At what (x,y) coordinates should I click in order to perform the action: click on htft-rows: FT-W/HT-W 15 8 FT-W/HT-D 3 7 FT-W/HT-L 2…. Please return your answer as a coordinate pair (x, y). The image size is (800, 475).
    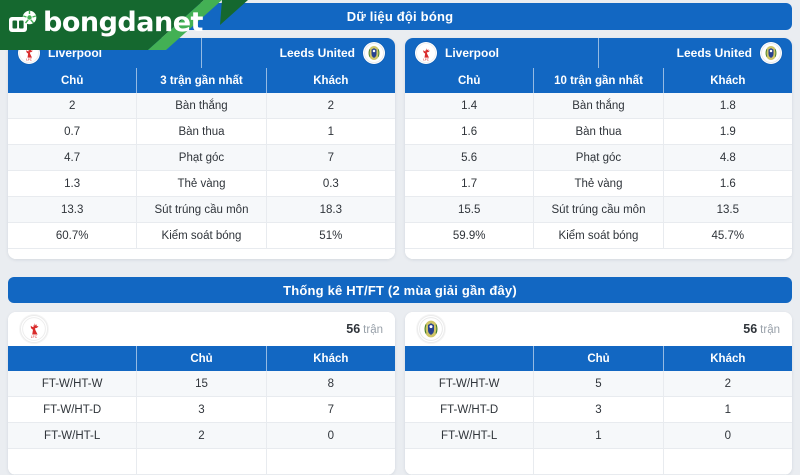
    Looking at the image, I should click on (201, 423).